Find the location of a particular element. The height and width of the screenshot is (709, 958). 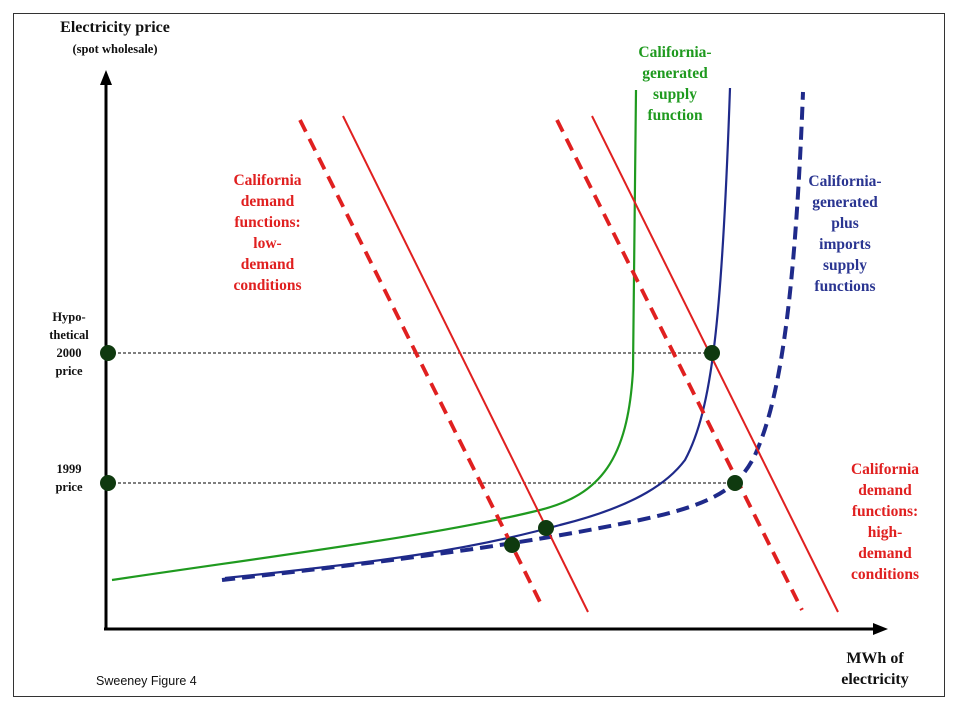

y-axis-arrow is located at coordinates (106, 77).